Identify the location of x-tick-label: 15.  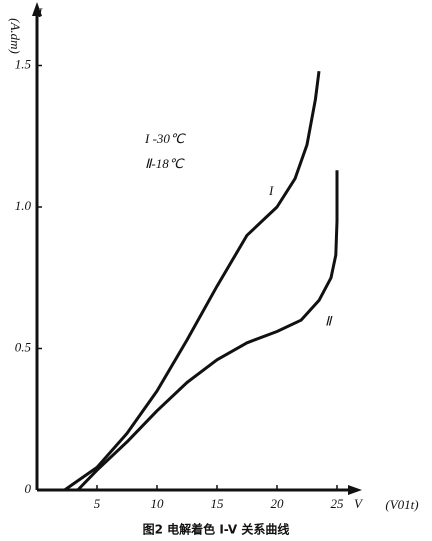
(218, 503).